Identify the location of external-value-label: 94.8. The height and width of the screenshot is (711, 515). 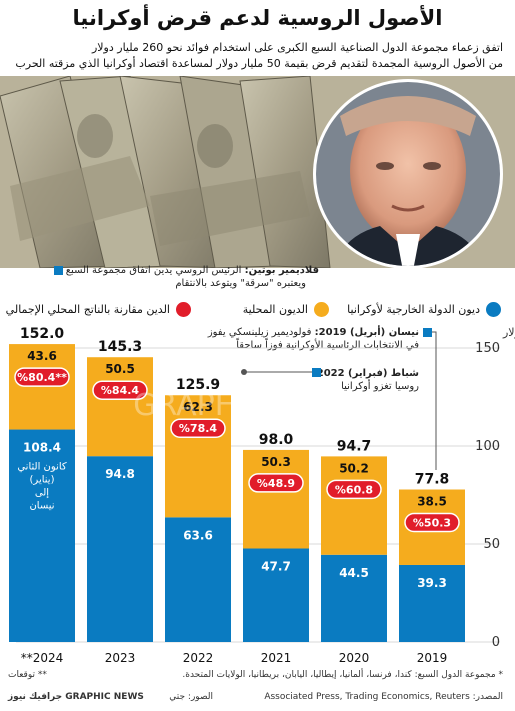
(120, 474).